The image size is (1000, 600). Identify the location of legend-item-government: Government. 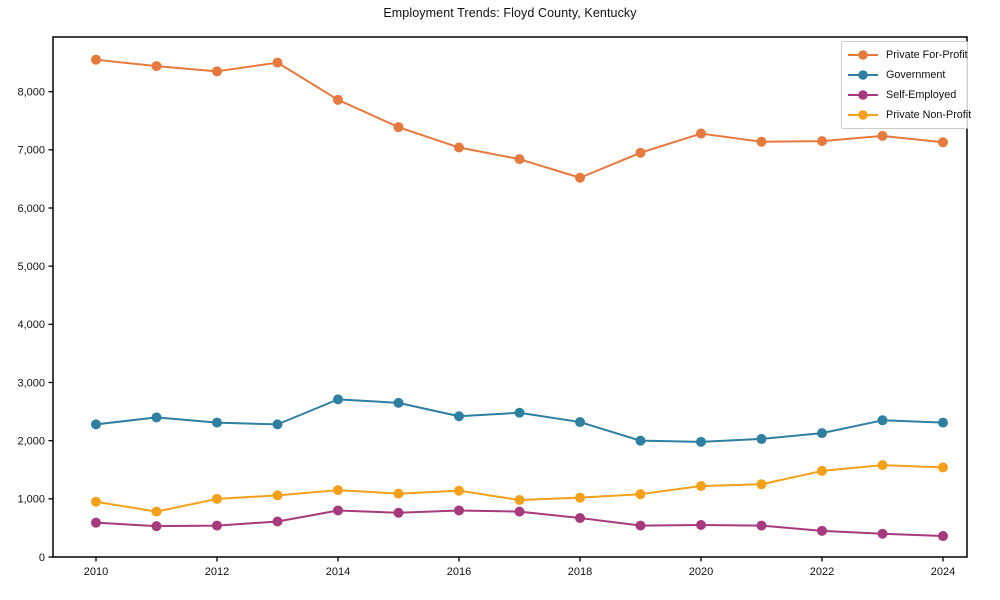
(906, 75).